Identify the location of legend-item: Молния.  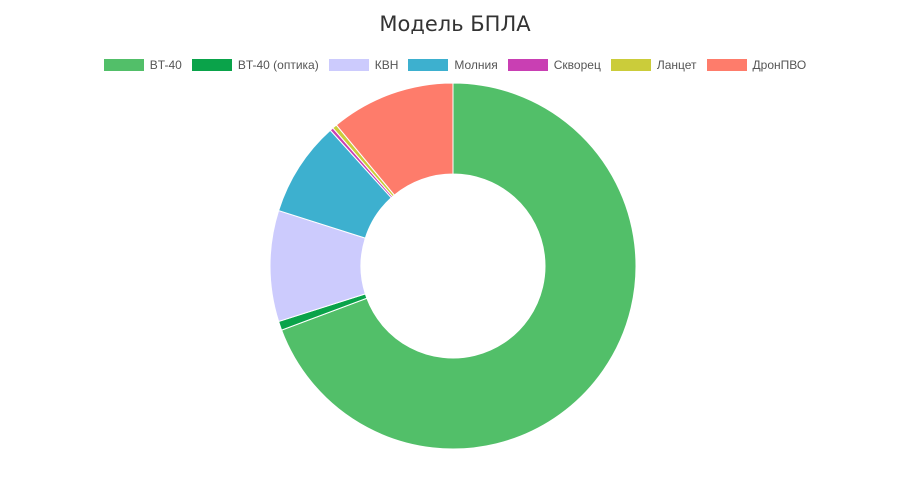
(453, 65).